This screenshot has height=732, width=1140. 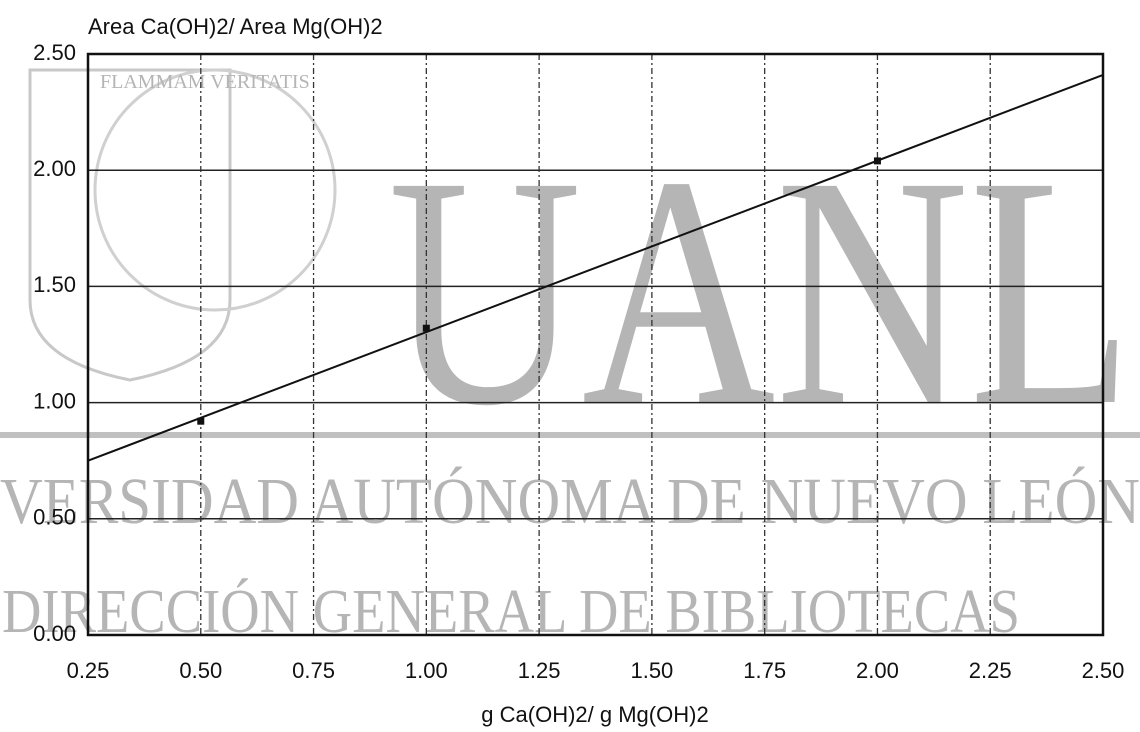 What do you see at coordinates (54, 633) in the screenshot?
I see `y-tick-label: 0.00` at bounding box center [54, 633].